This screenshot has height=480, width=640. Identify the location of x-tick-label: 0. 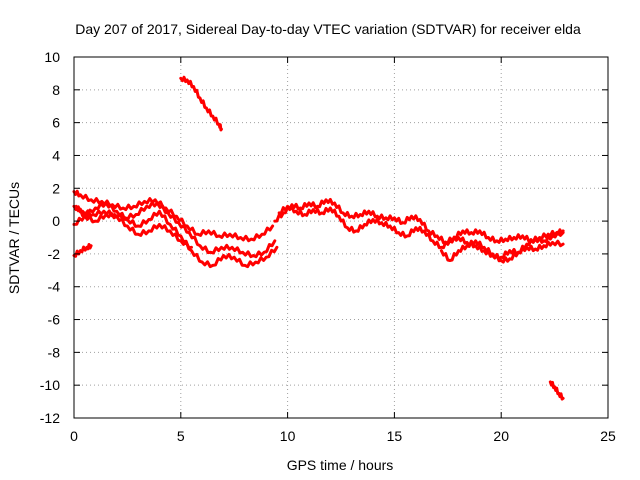
(74, 436).